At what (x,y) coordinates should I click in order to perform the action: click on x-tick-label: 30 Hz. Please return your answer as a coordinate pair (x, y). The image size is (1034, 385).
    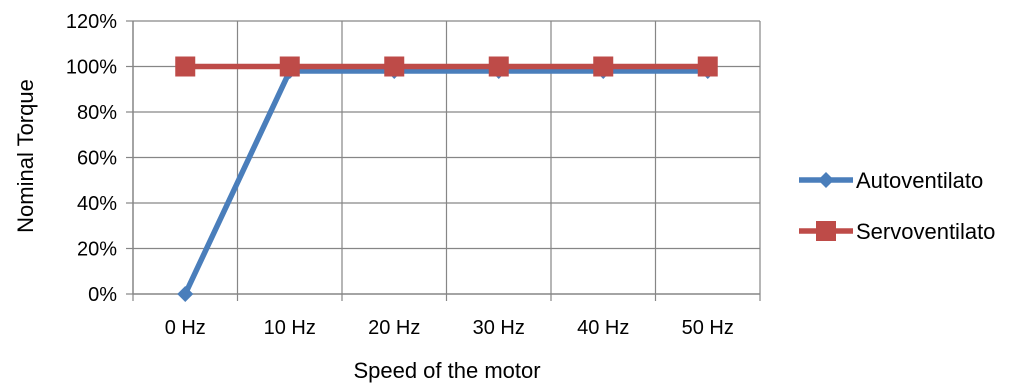
    Looking at the image, I should click on (499, 328).